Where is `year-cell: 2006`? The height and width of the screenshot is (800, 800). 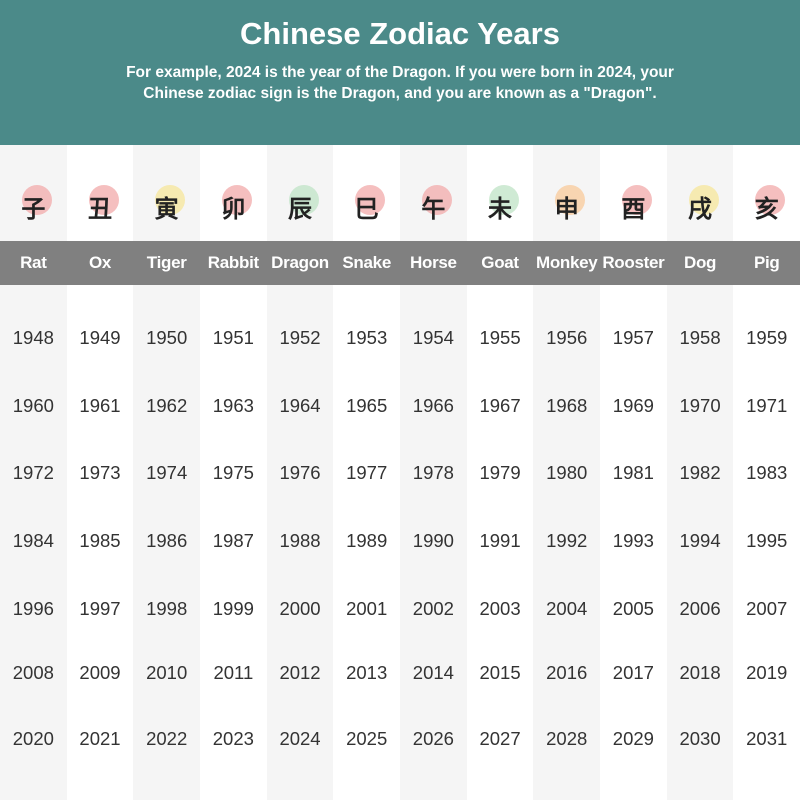 year-cell: 2006 is located at coordinates (700, 608).